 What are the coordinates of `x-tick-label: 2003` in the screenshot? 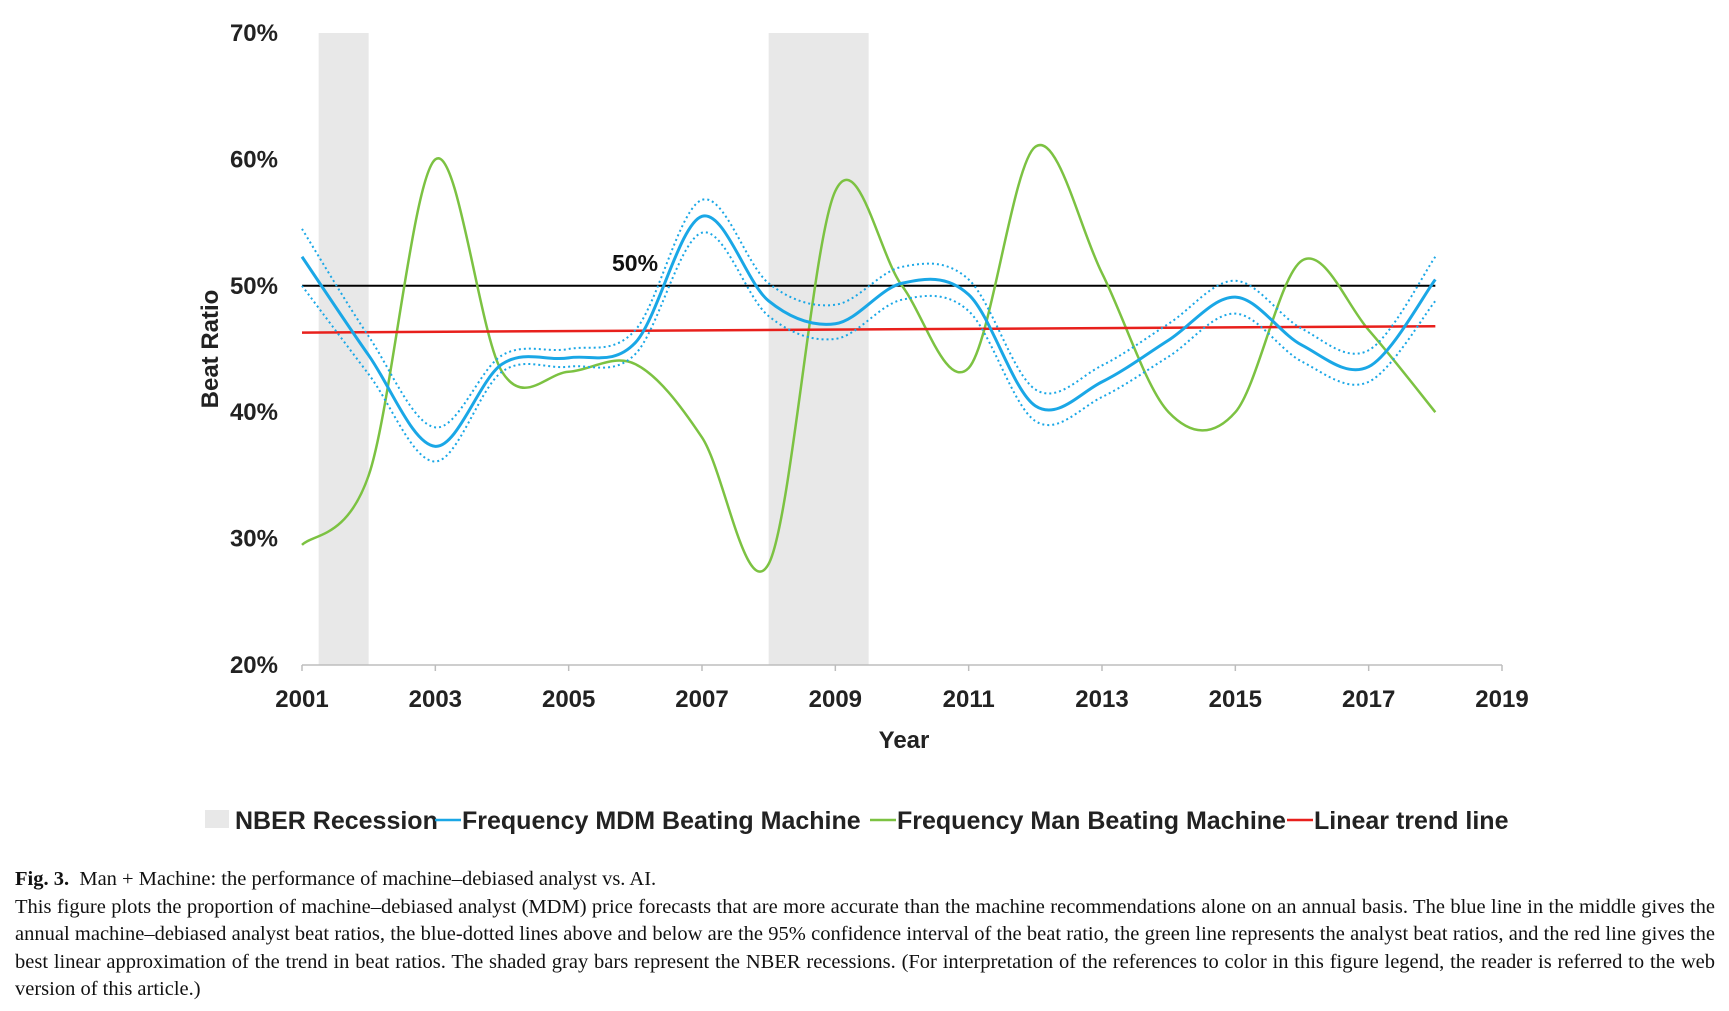 It's located at (435, 699).